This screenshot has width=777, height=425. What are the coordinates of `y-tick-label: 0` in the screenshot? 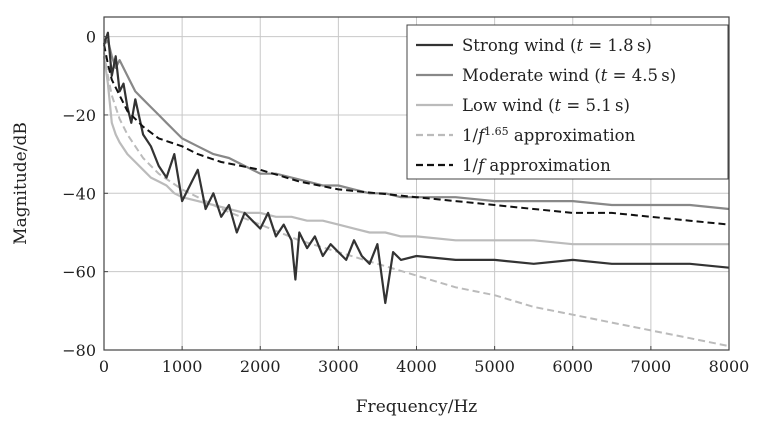 It's located at (91, 37).